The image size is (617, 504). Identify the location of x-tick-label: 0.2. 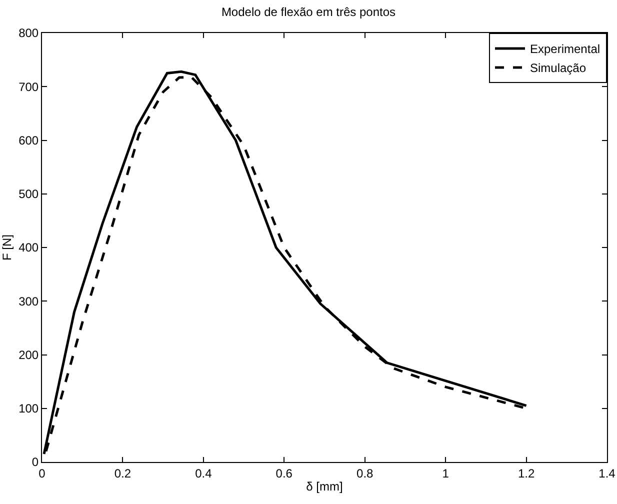
(123, 473).